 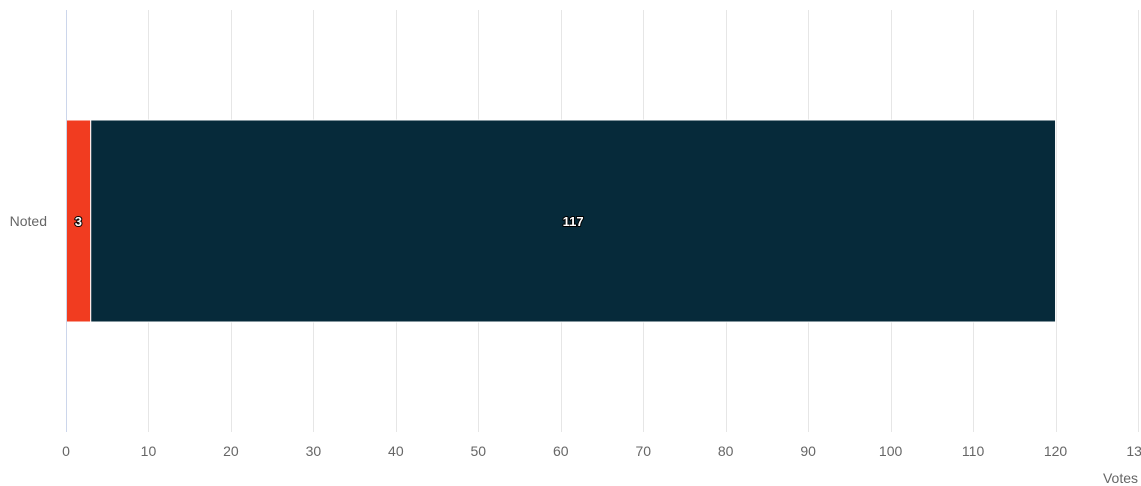 What do you see at coordinates (78, 221) in the screenshot?
I see `data-label-1: 3` at bounding box center [78, 221].